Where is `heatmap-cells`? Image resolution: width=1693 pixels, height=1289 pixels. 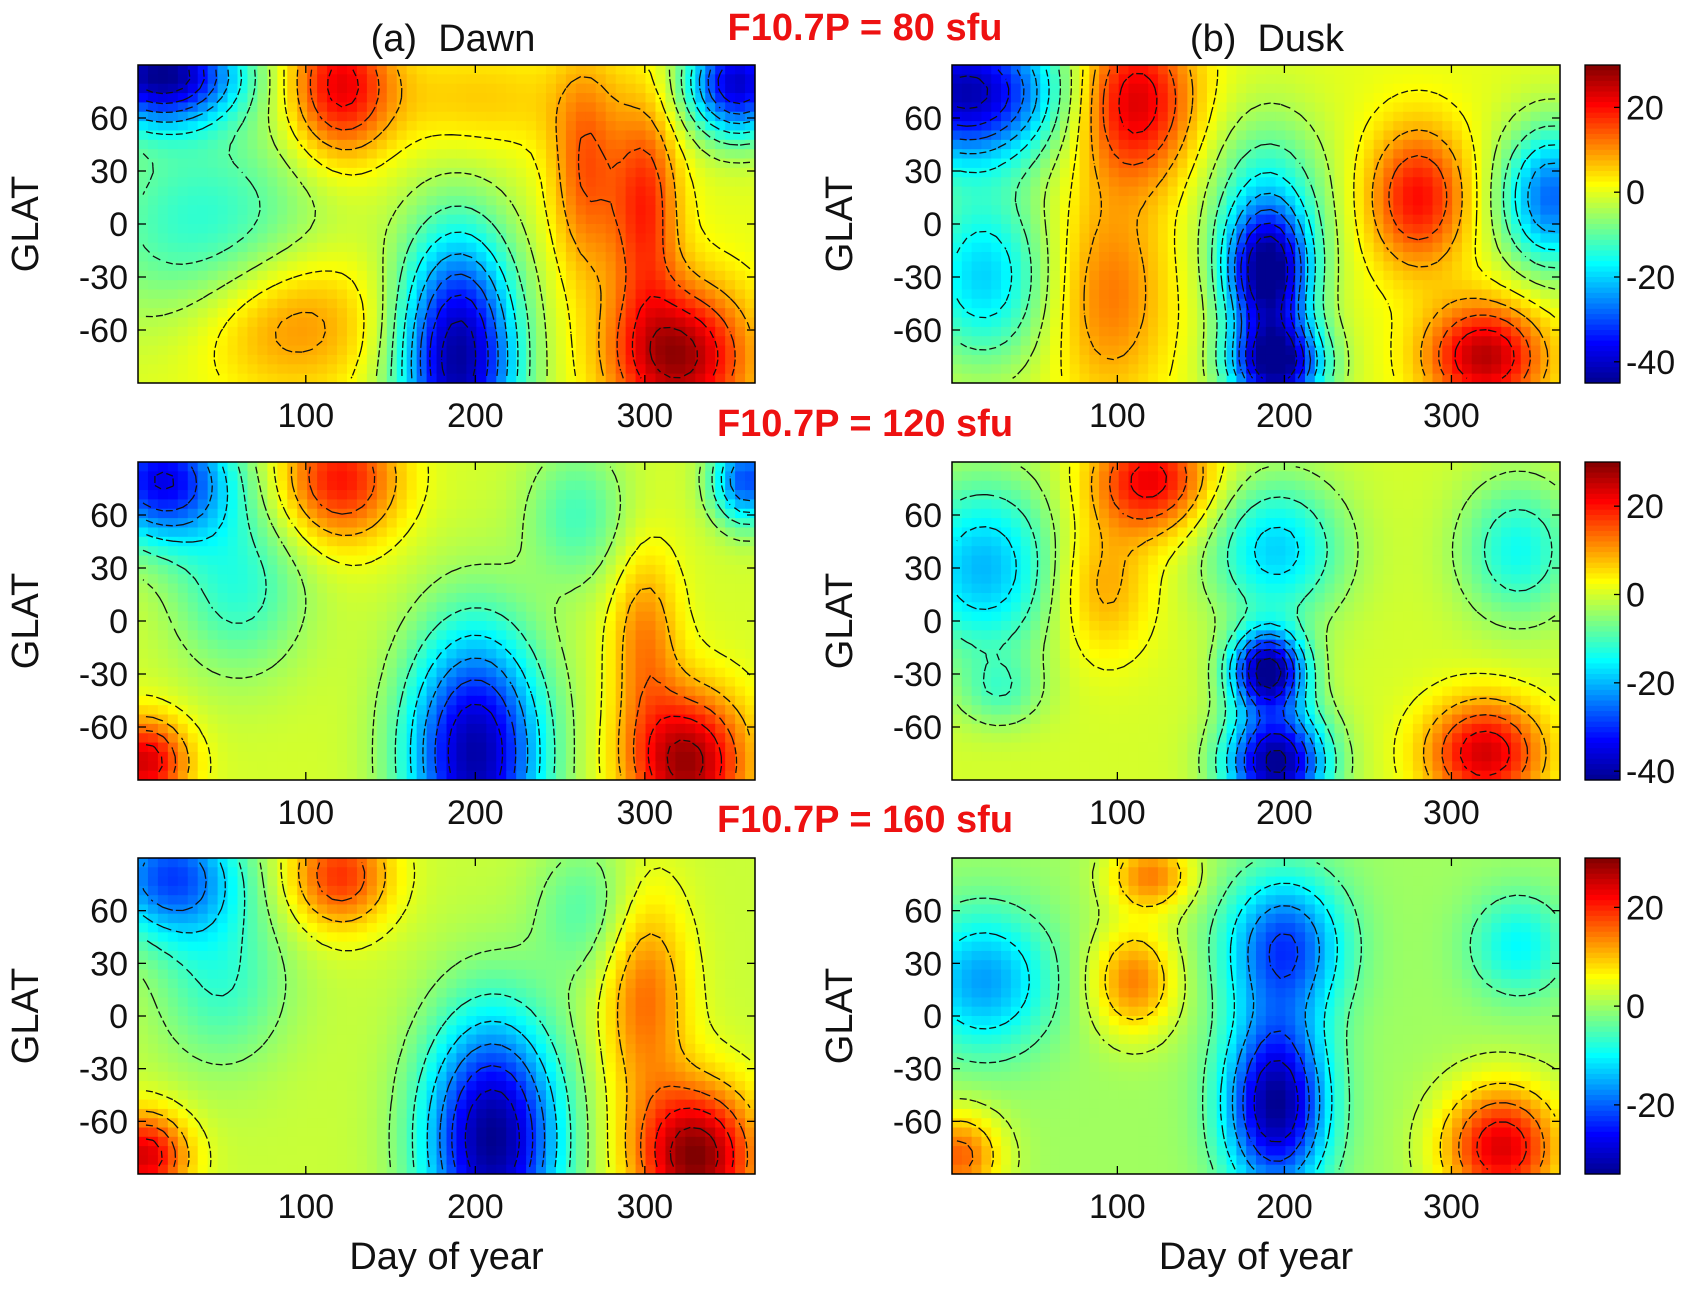
heatmap-cells is located at coordinates (1256, 224).